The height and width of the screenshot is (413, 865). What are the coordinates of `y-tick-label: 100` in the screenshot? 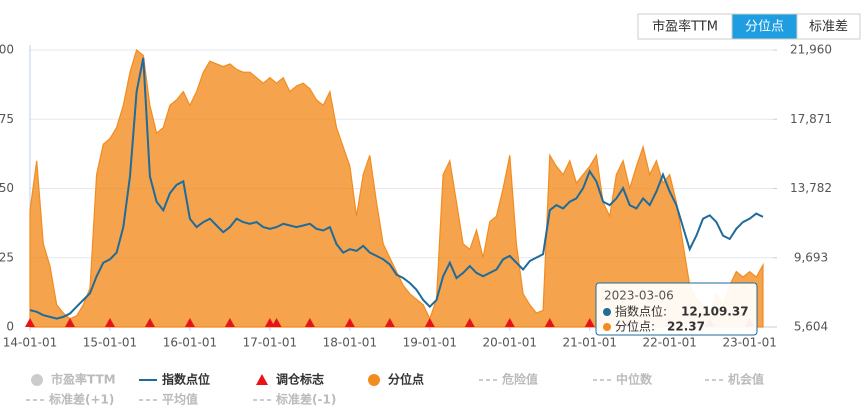 It's located at (7, 50).